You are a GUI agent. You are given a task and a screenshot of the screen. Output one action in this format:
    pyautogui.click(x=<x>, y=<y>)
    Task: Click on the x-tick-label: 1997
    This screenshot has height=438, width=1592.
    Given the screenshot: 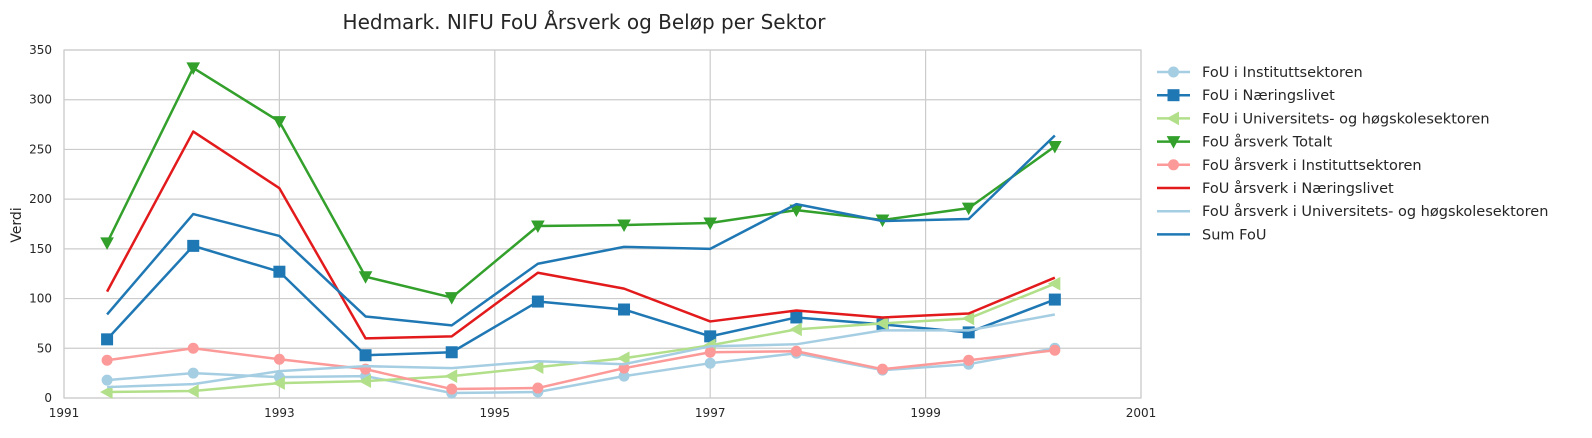 What is the action you would take?
    pyautogui.click(x=710, y=413)
    